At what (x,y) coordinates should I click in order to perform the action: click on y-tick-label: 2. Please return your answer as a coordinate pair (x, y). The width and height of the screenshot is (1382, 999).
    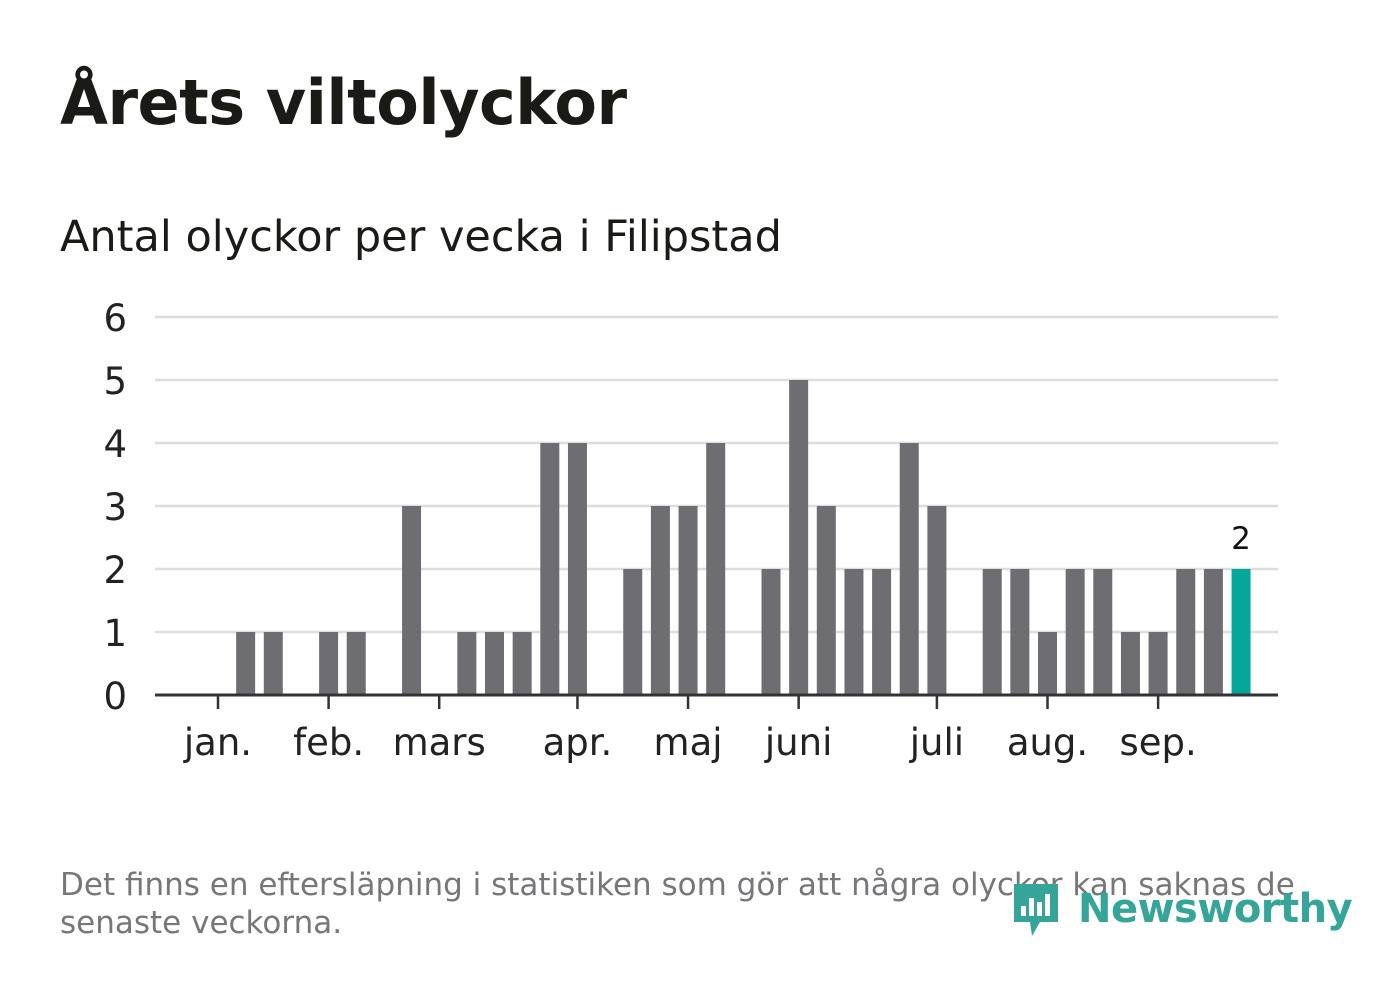
    Looking at the image, I should click on (115, 570).